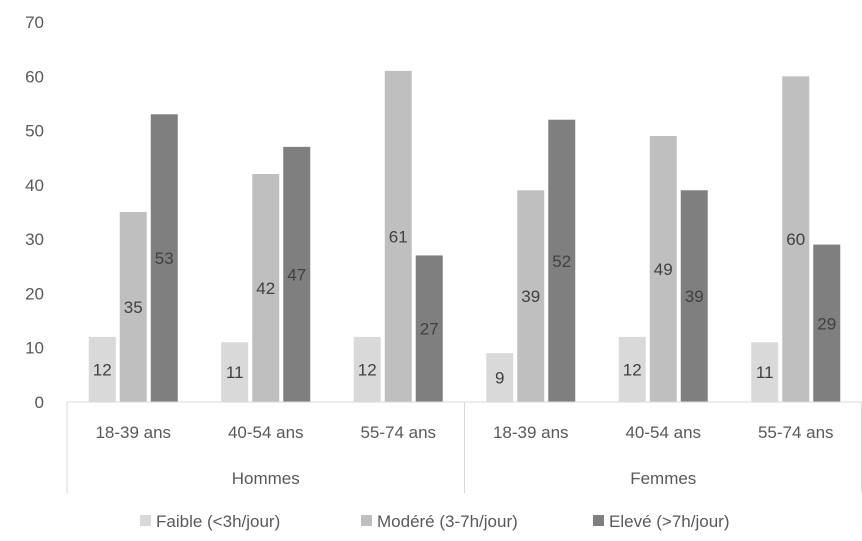 The image size is (862, 541). What do you see at coordinates (34, 348) in the screenshot?
I see `y-tick-label: 10` at bounding box center [34, 348].